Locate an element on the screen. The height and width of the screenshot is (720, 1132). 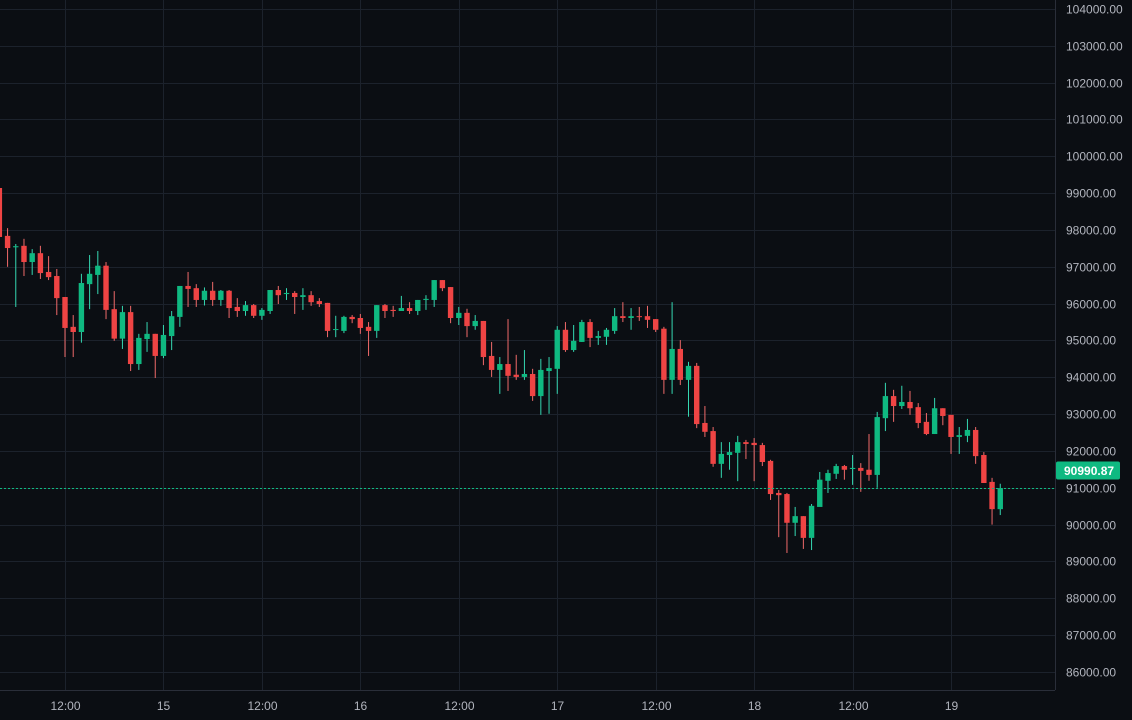
time-axis: 12:00 15 12:00 16 12:00 17 12:00 18 12:00 19 is located at coordinates (504, 706).